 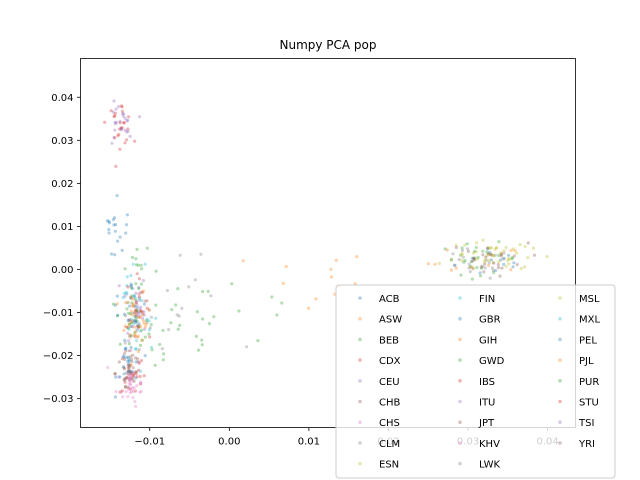 What do you see at coordinates (137, 328) in the screenshot?
I see `series-gih` at bounding box center [137, 328].